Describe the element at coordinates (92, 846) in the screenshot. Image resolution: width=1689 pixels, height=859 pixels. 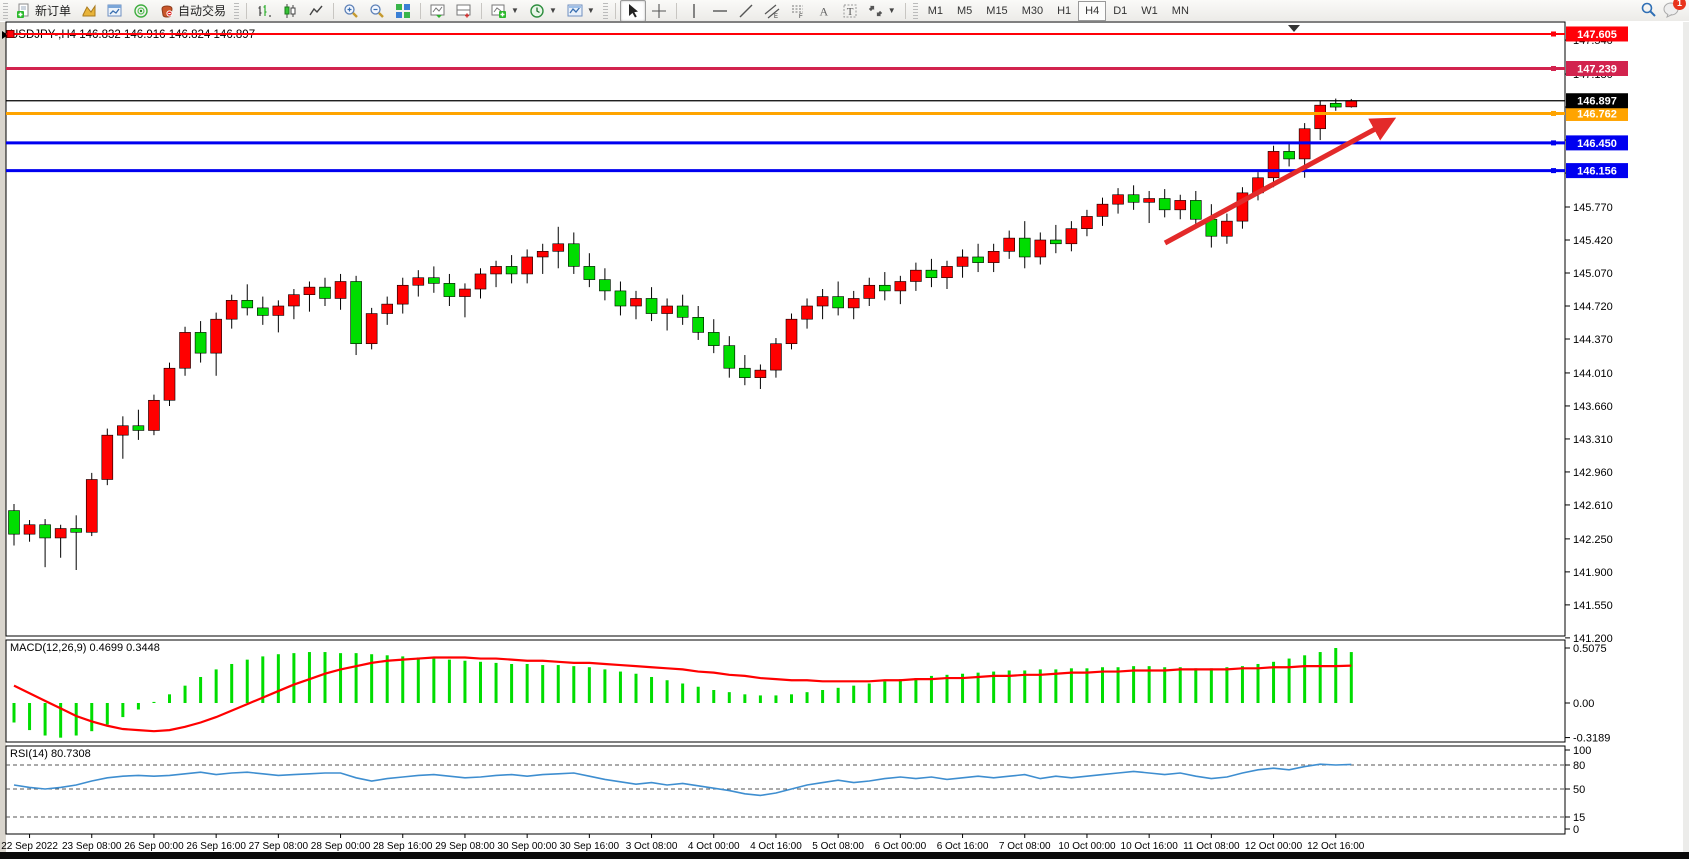
I see `svg-text: 23 Sep 08:00` at that location.